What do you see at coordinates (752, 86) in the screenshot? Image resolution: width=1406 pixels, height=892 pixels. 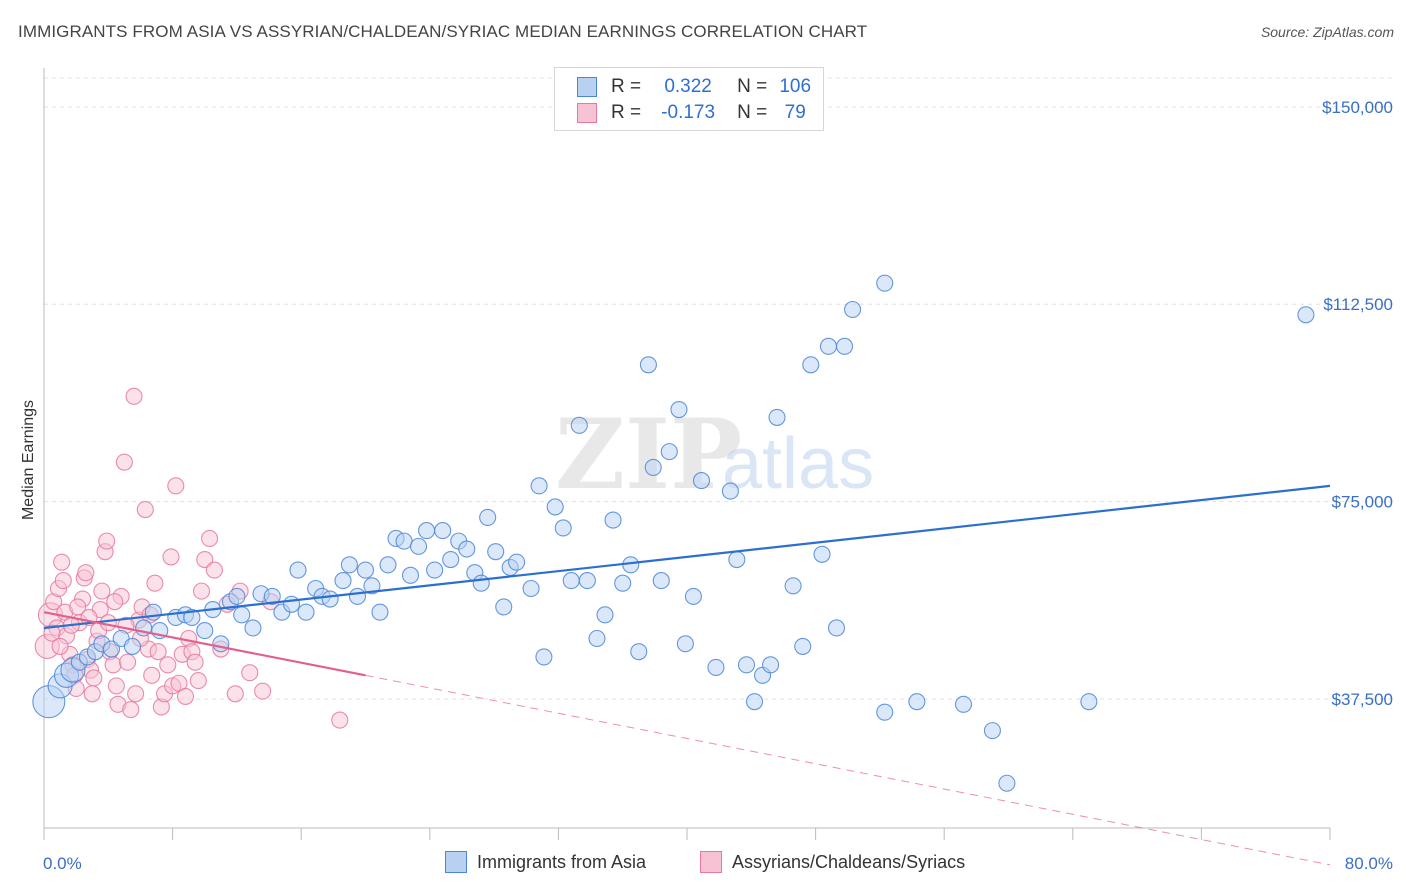 I see `legend-n-label: N =` at bounding box center [752, 86].